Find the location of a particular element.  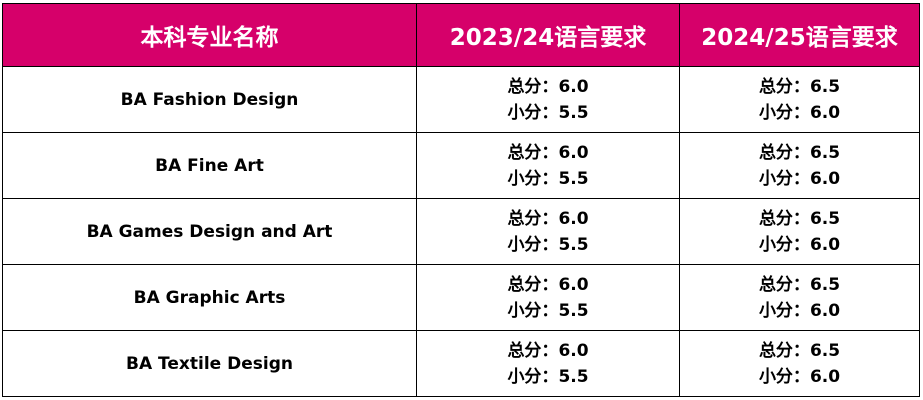

header-program-name: 本科专业名称 is located at coordinates (209, 35).